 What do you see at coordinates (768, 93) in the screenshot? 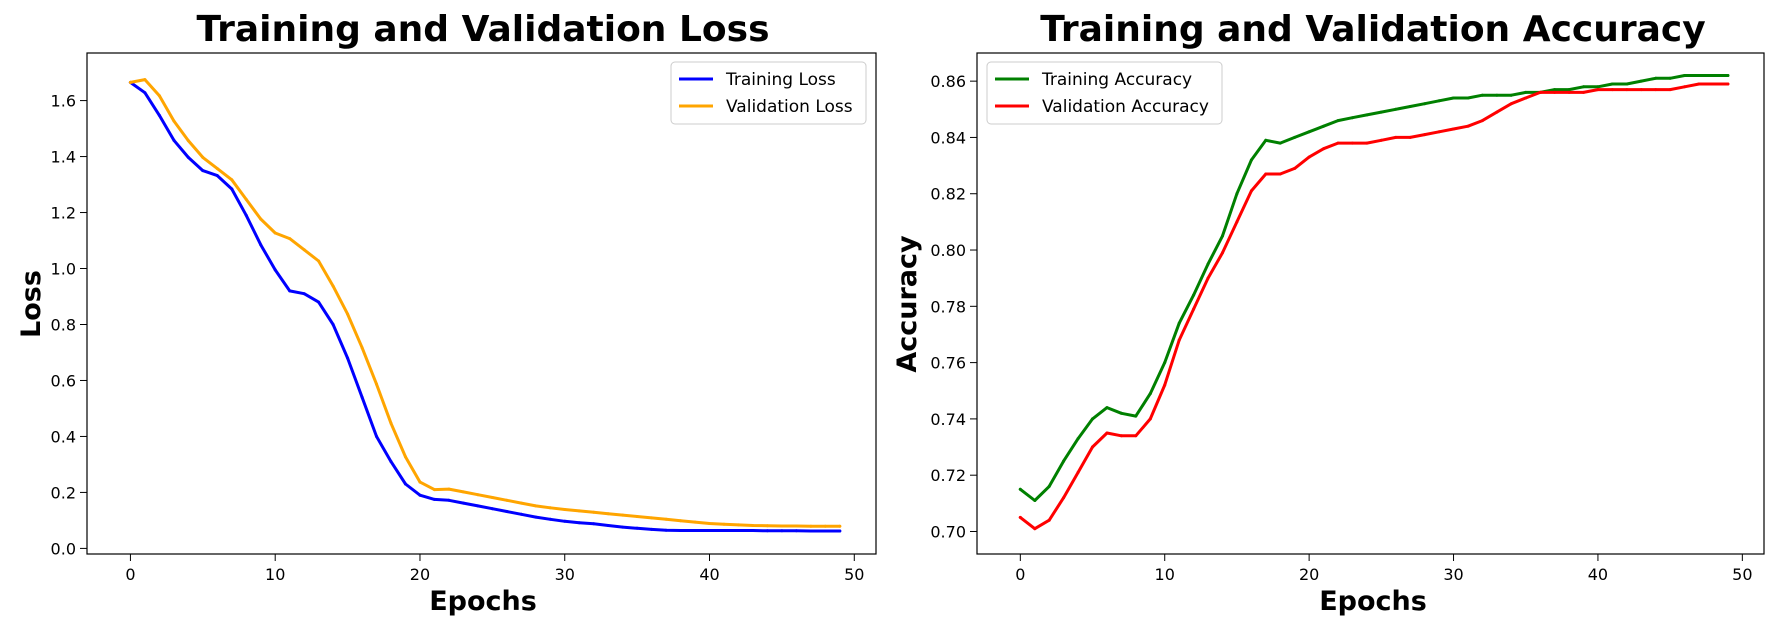
I see `loss-chart-legend: Training Loss Validation Loss` at bounding box center [768, 93].